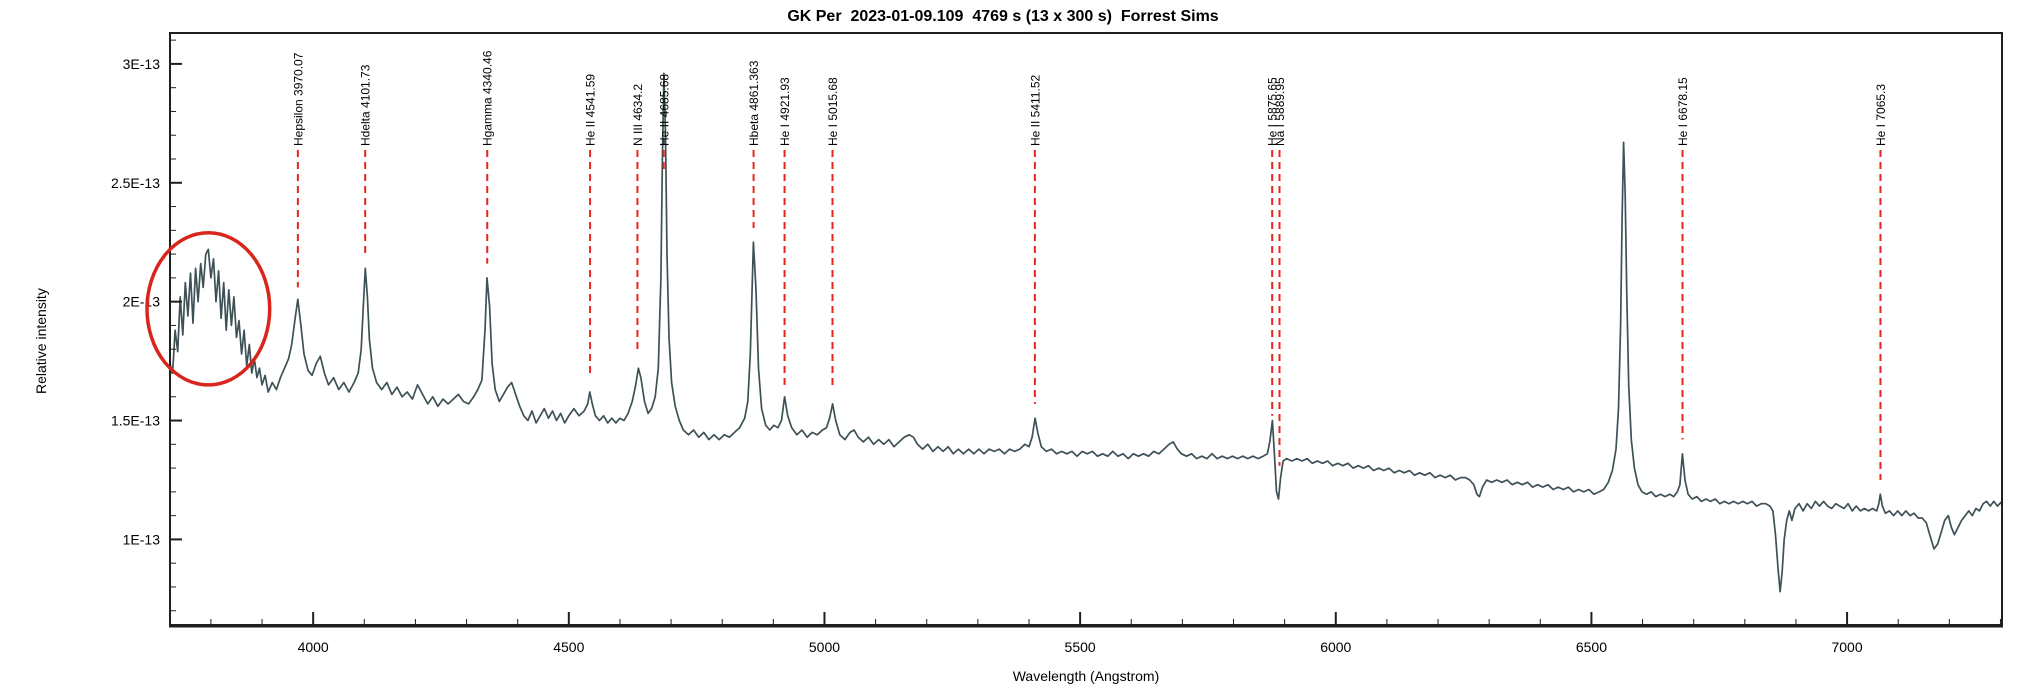 The width and height of the screenshot is (2018, 700). What do you see at coordinates (1280, 111) in the screenshot?
I see `spectral-line-label: Na I 5889.95` at bounding box center [1280, 111].